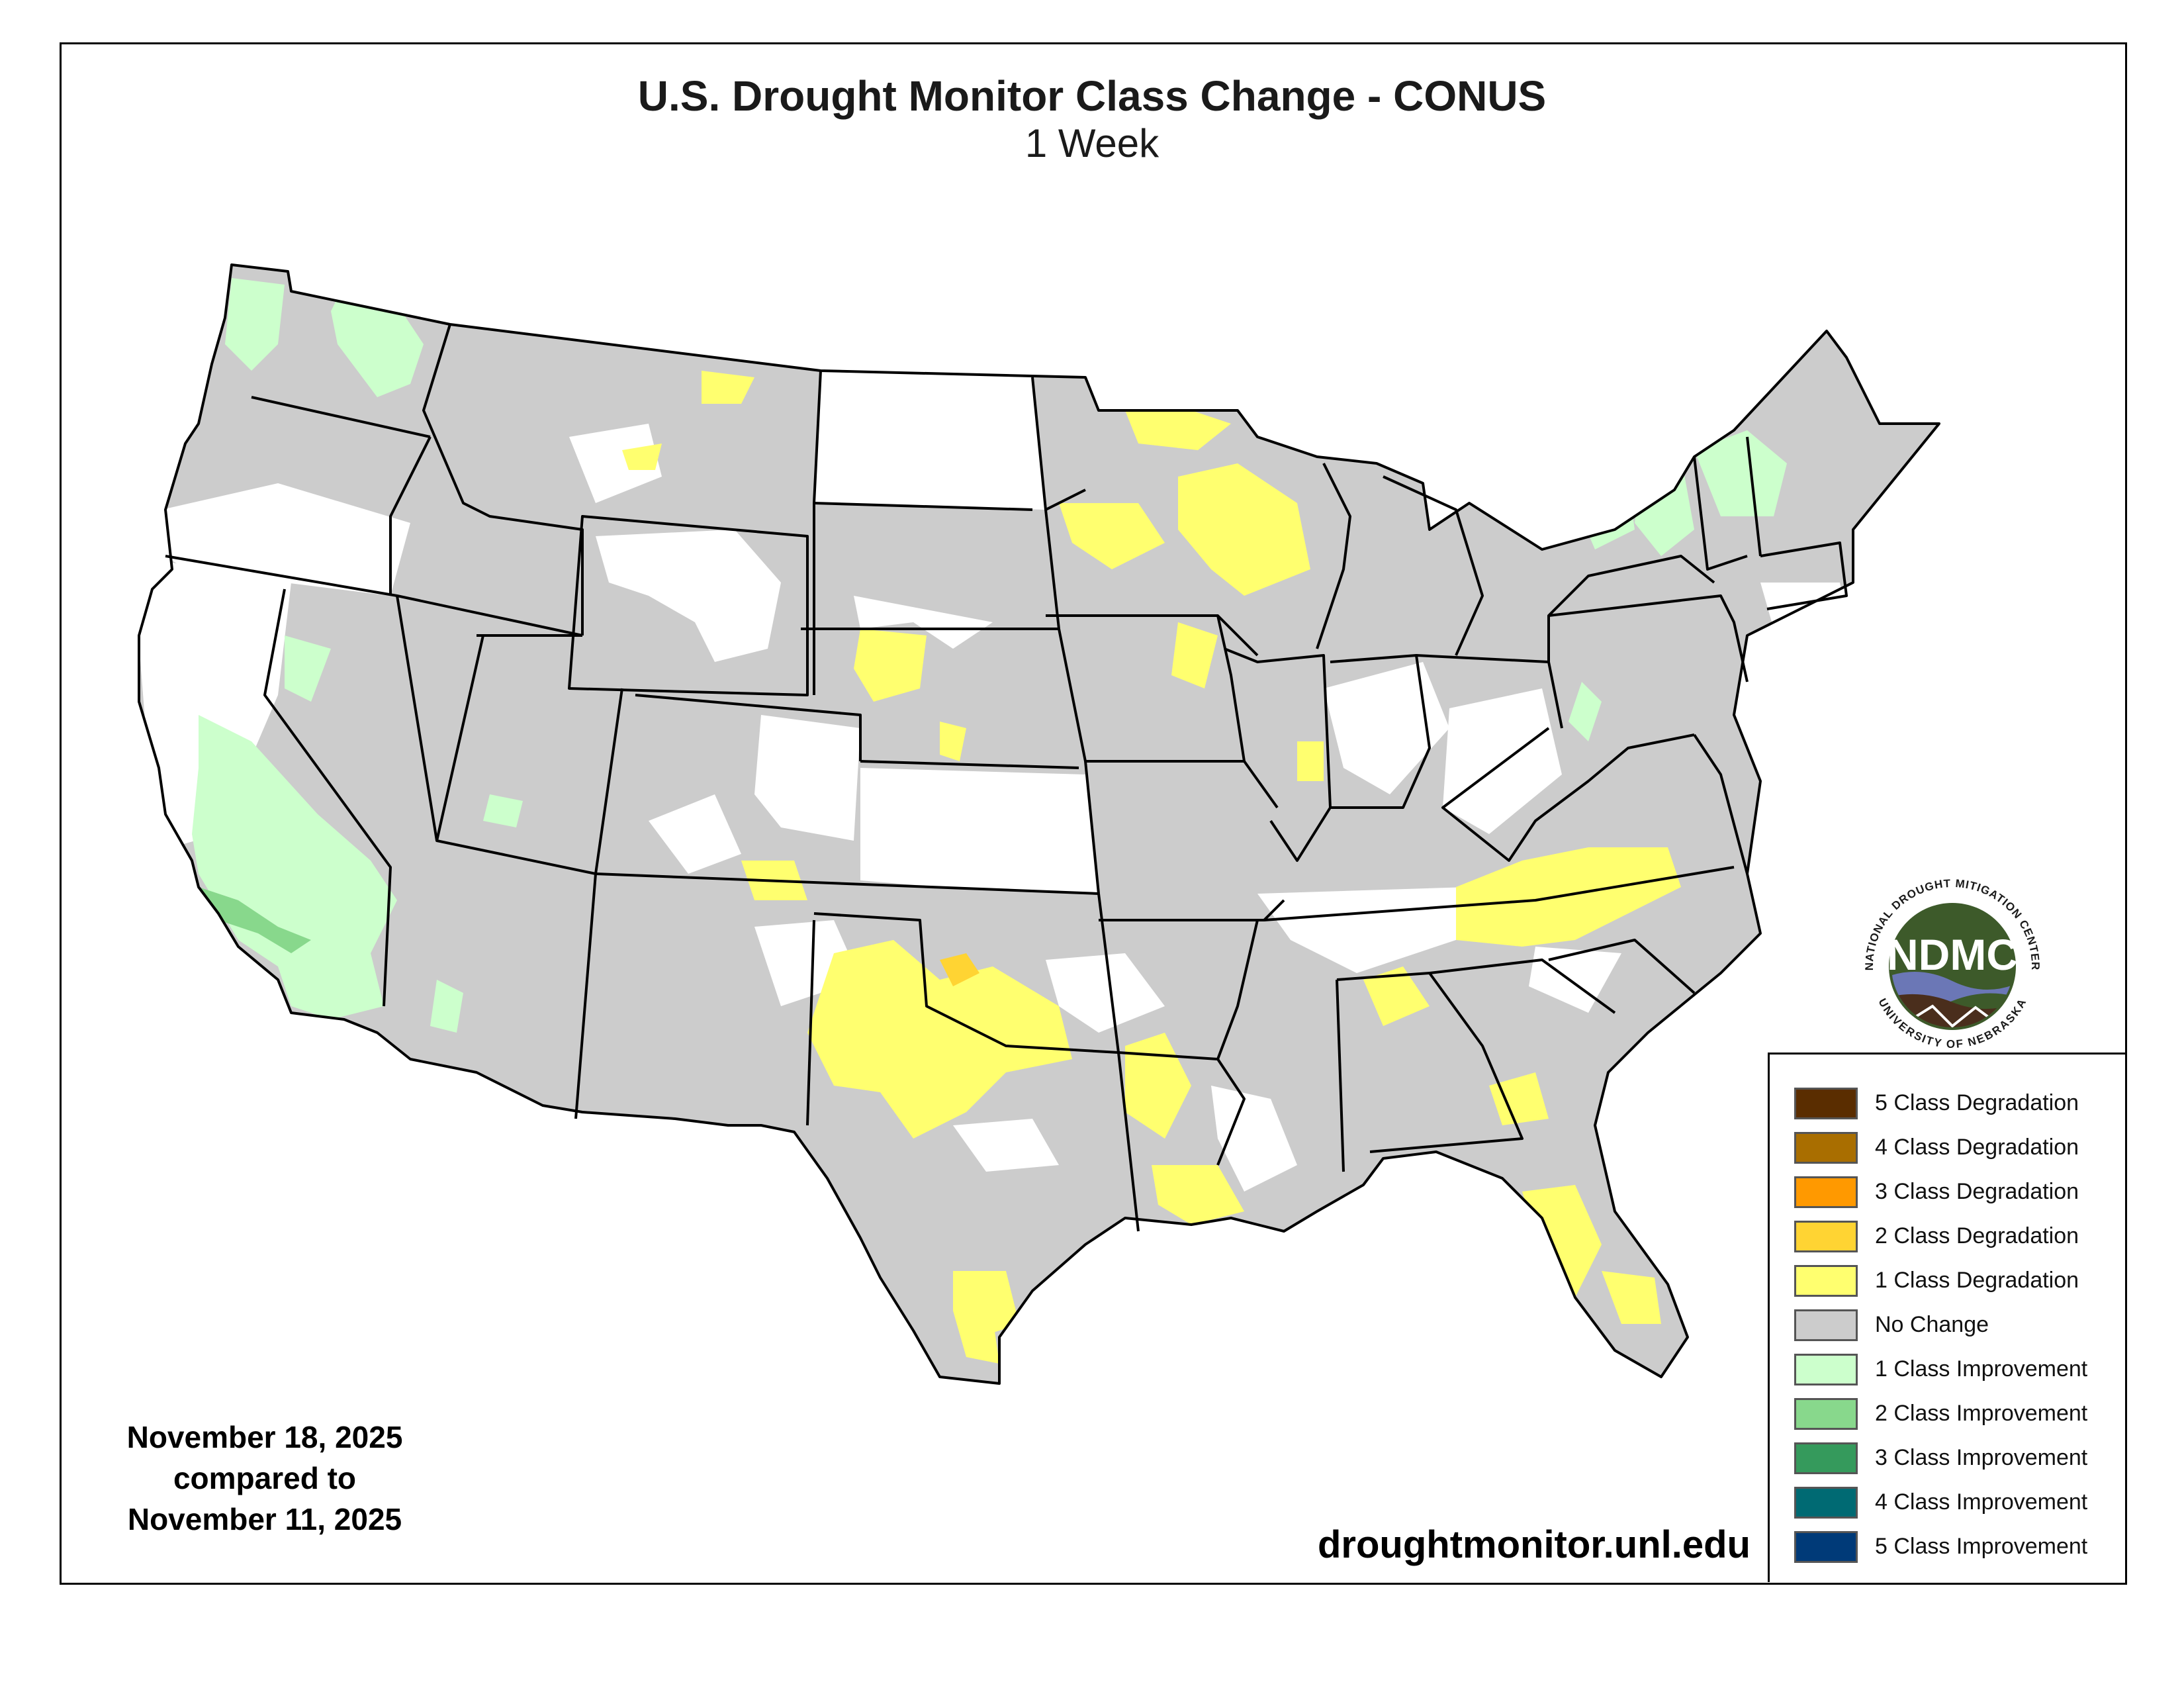 This screenshot has height=1688, width=2184. What do you see at coordinates (1982, 1546) in the screenshot?
I see `legend-label: 5 Class Improvement` at bounding box center [1982, 1546].